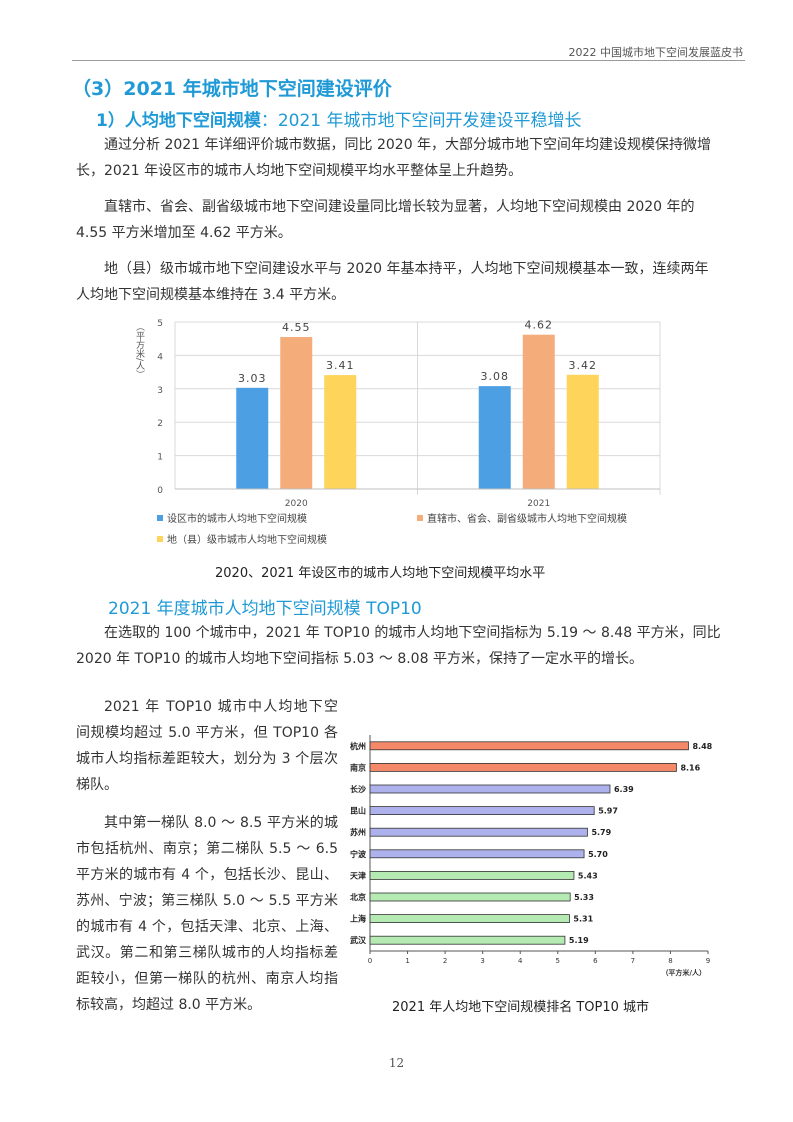 The width and height of the screenshot is (793, 1122). I want to click on sub-title-bold: 1）人均地下空间规模, so click(178, 121).